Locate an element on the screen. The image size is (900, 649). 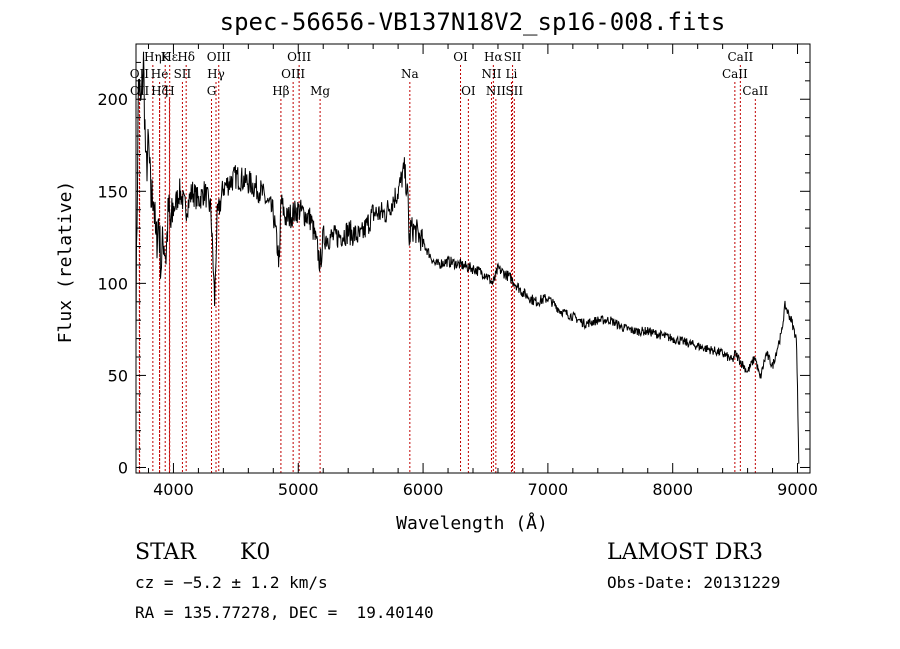
marker-label: Hα is located at coordinates (493, 57).